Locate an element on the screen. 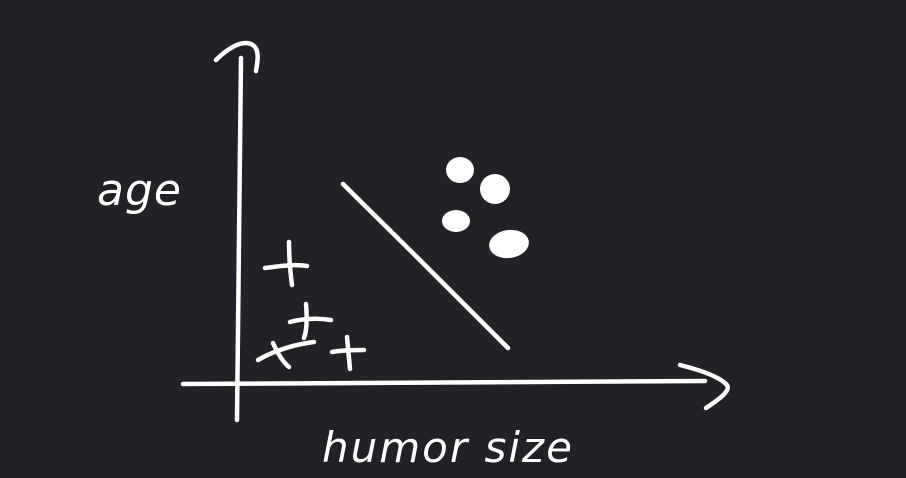  x-axis-label: humor size is located at coordinates (448, 447).